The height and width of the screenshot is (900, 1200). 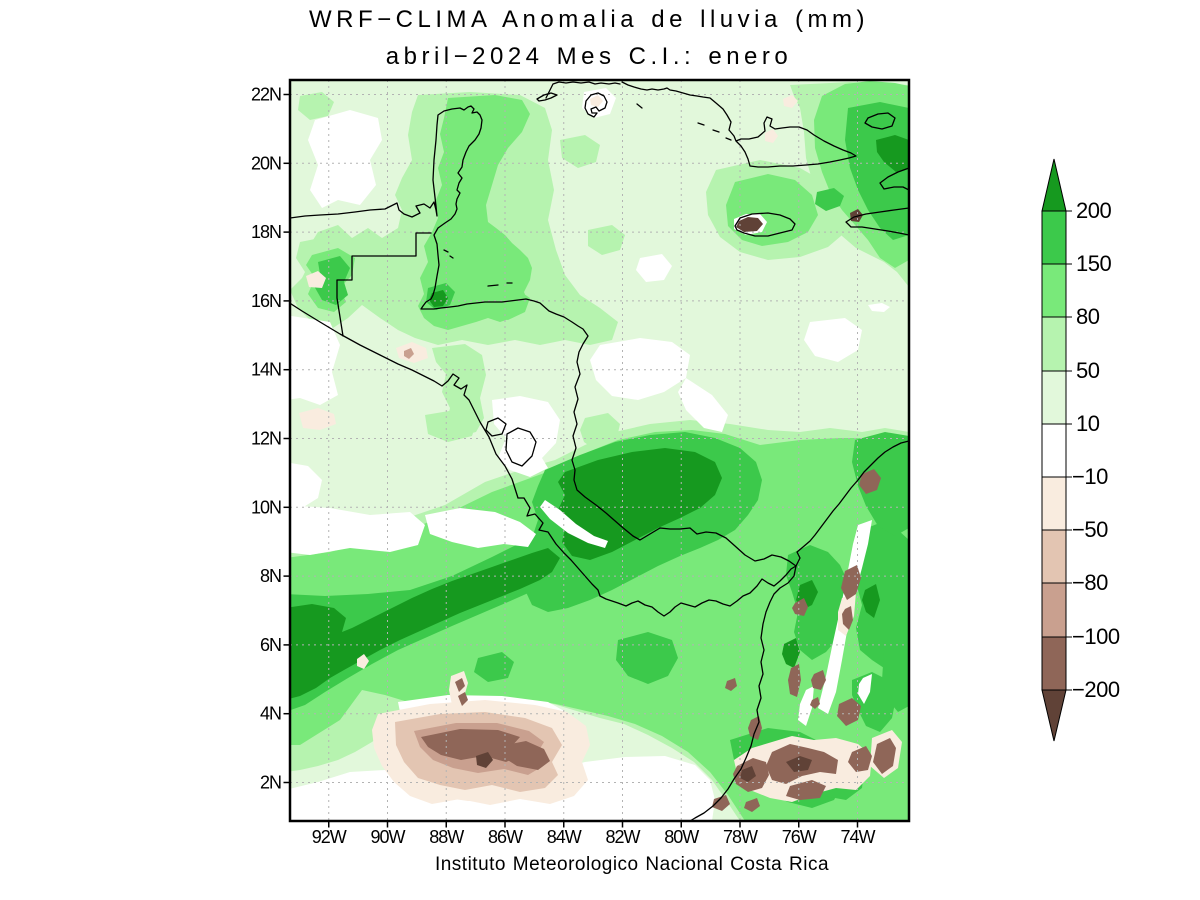 What do you see at coordinates (1093, 210) in the screenshot?
I see `svg-text: 200` at bounding box center [1093, 210].